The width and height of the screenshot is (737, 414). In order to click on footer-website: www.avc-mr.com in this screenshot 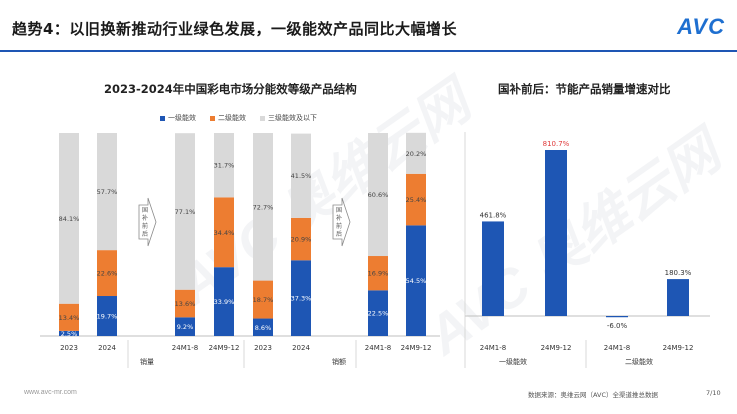, I will do `click(50, 392)`.